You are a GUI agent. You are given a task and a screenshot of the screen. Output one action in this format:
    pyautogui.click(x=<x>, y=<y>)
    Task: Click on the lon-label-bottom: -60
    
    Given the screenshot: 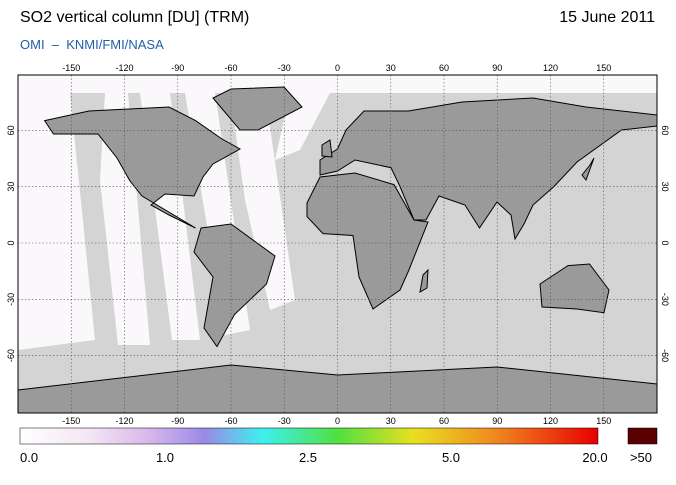 What is the action you would take?
    pyautogui.click(x=230, y=421)
    